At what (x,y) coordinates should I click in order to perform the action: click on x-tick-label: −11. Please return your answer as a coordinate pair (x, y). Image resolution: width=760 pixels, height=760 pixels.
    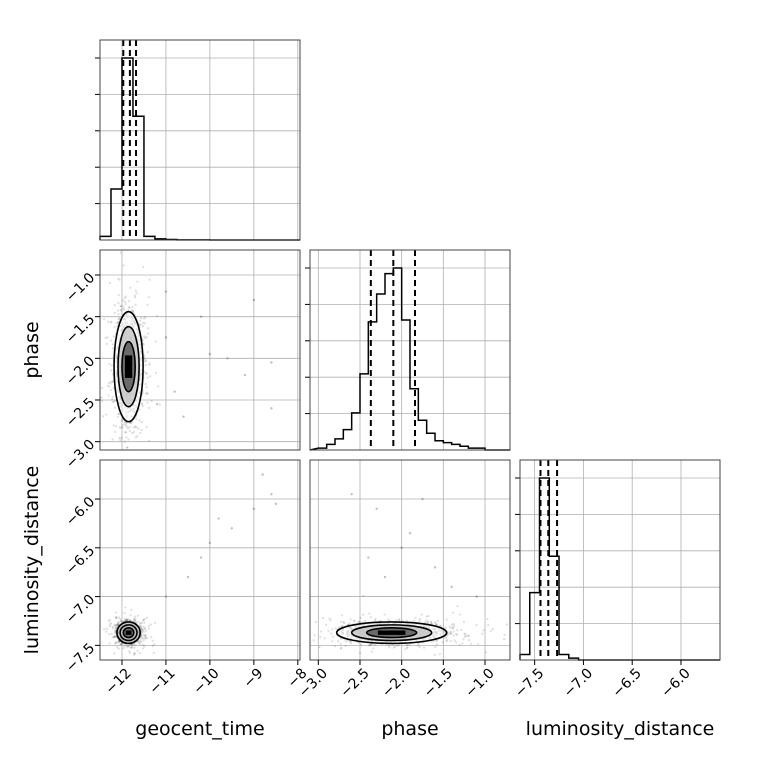
    Looking at the image, I should click on (162, 681).